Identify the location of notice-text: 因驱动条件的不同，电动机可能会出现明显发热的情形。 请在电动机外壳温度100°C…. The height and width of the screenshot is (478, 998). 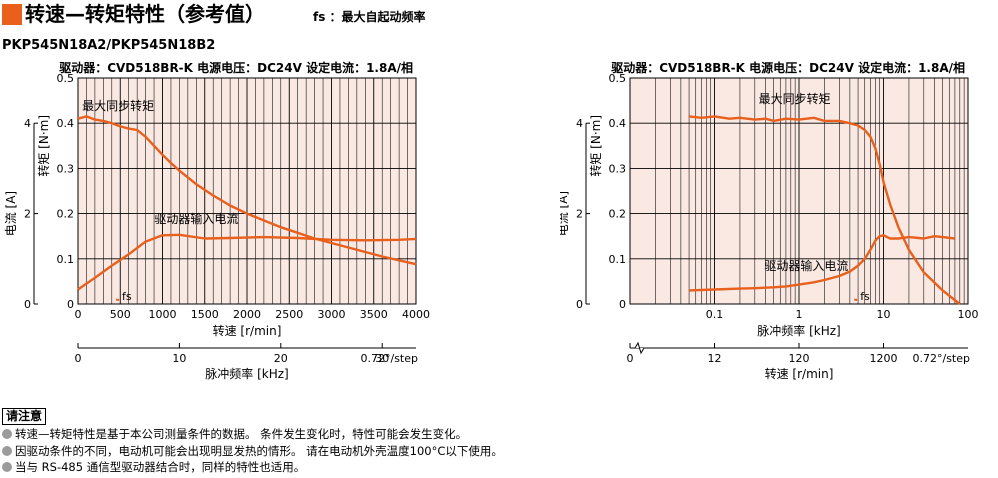
(259, 450).